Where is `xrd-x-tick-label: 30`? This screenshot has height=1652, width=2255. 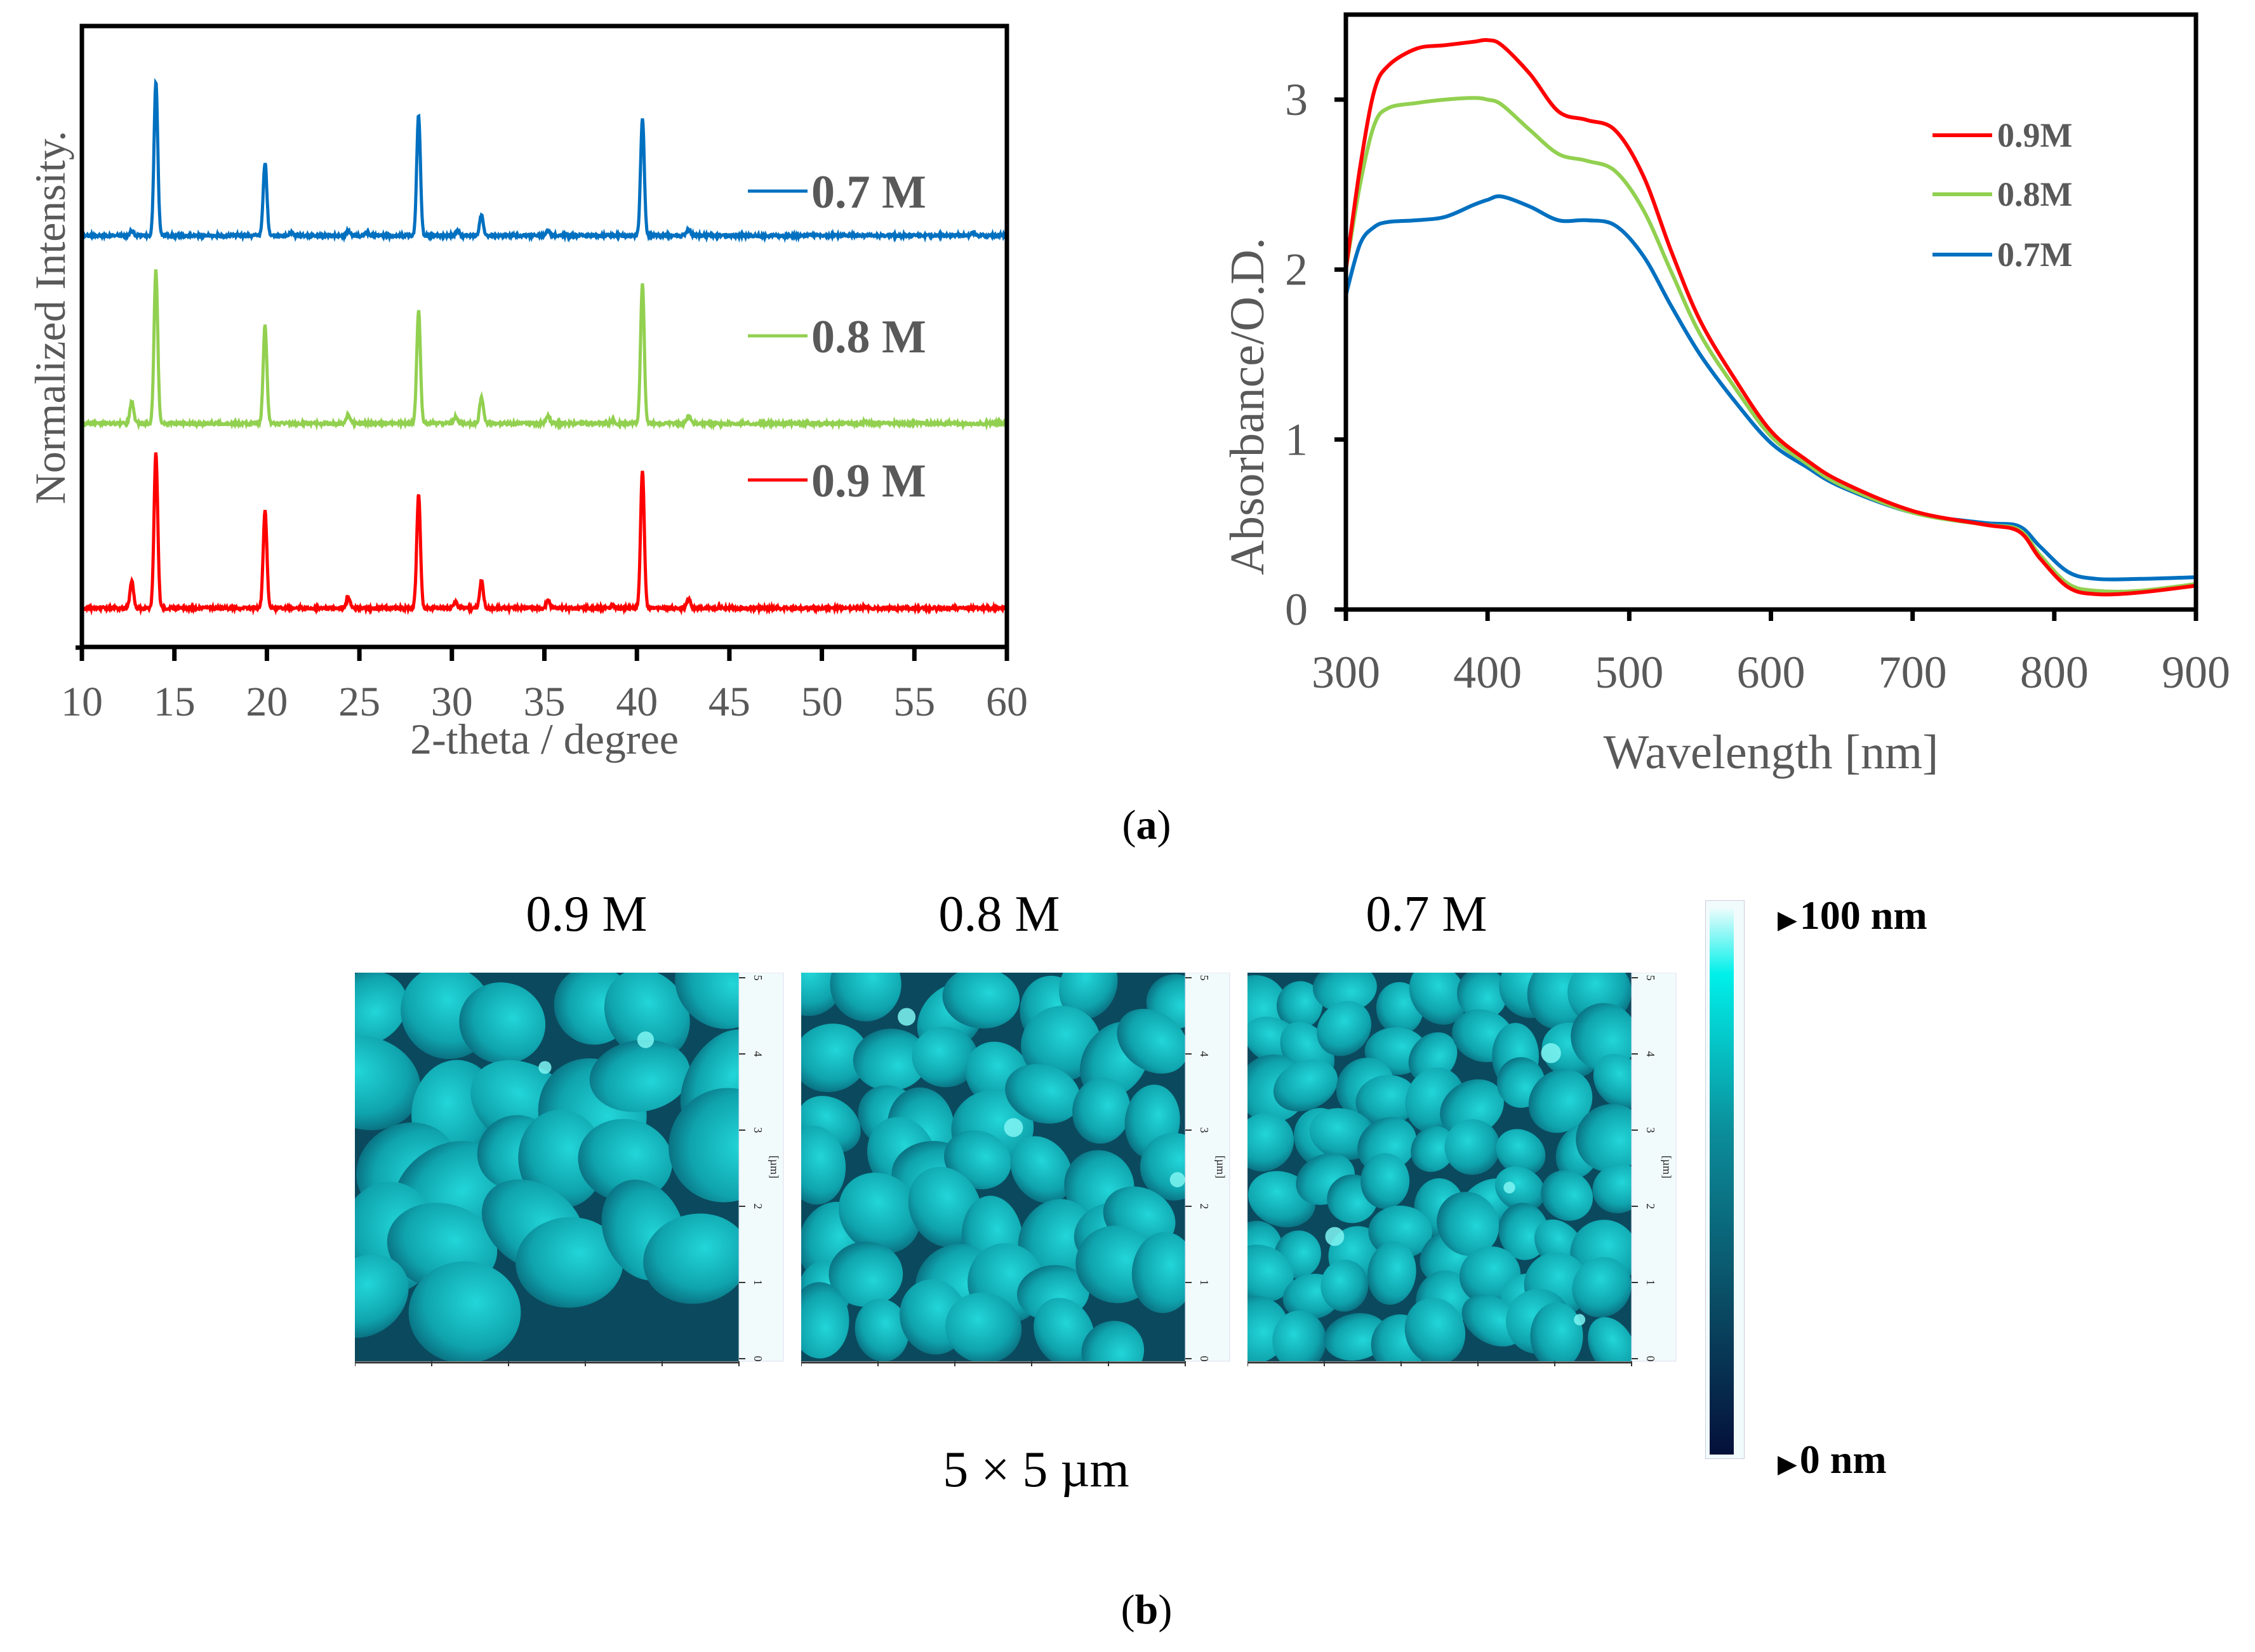
xrd-x-tick-label: 30 is located at coordinates (452, 702).